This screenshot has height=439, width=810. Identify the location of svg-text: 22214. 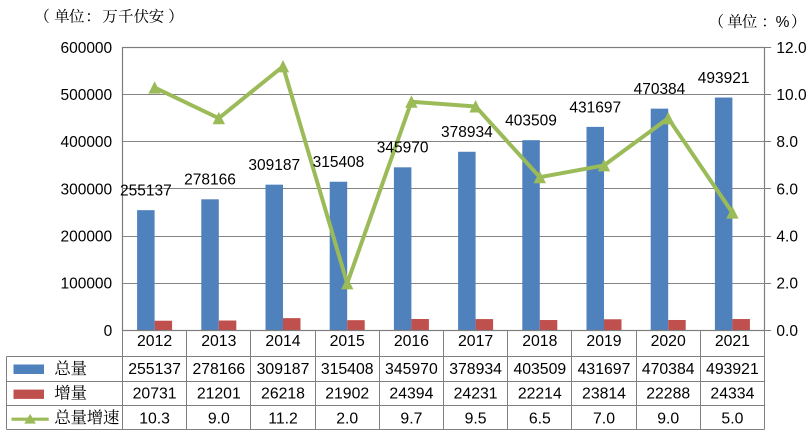
(540, 394).